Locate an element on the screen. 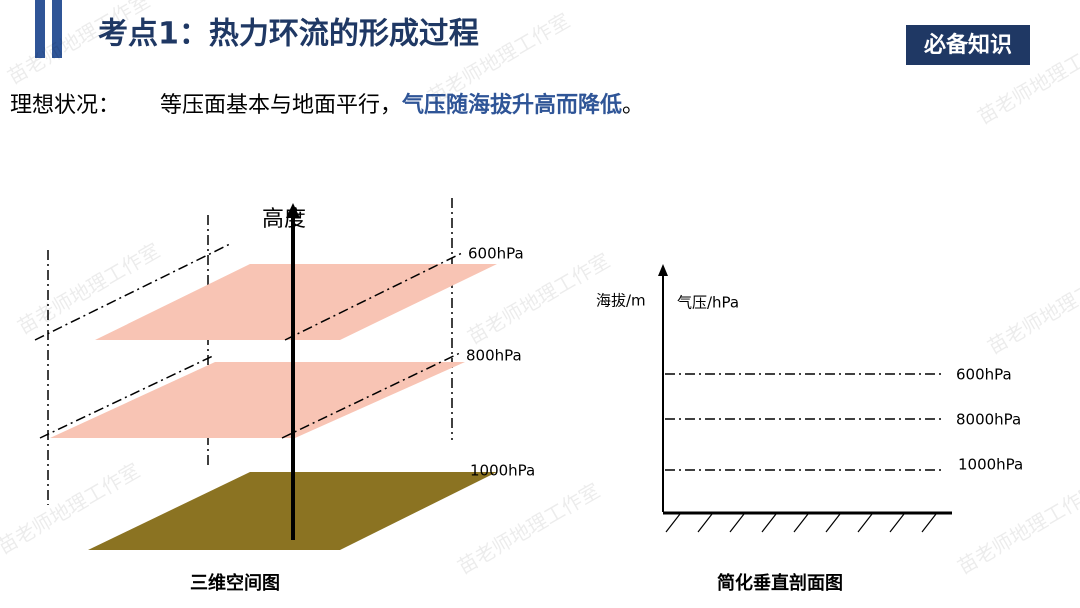 This screenshot has height=608, width=1080. ground-hatch is located at coordinates (801, 523).